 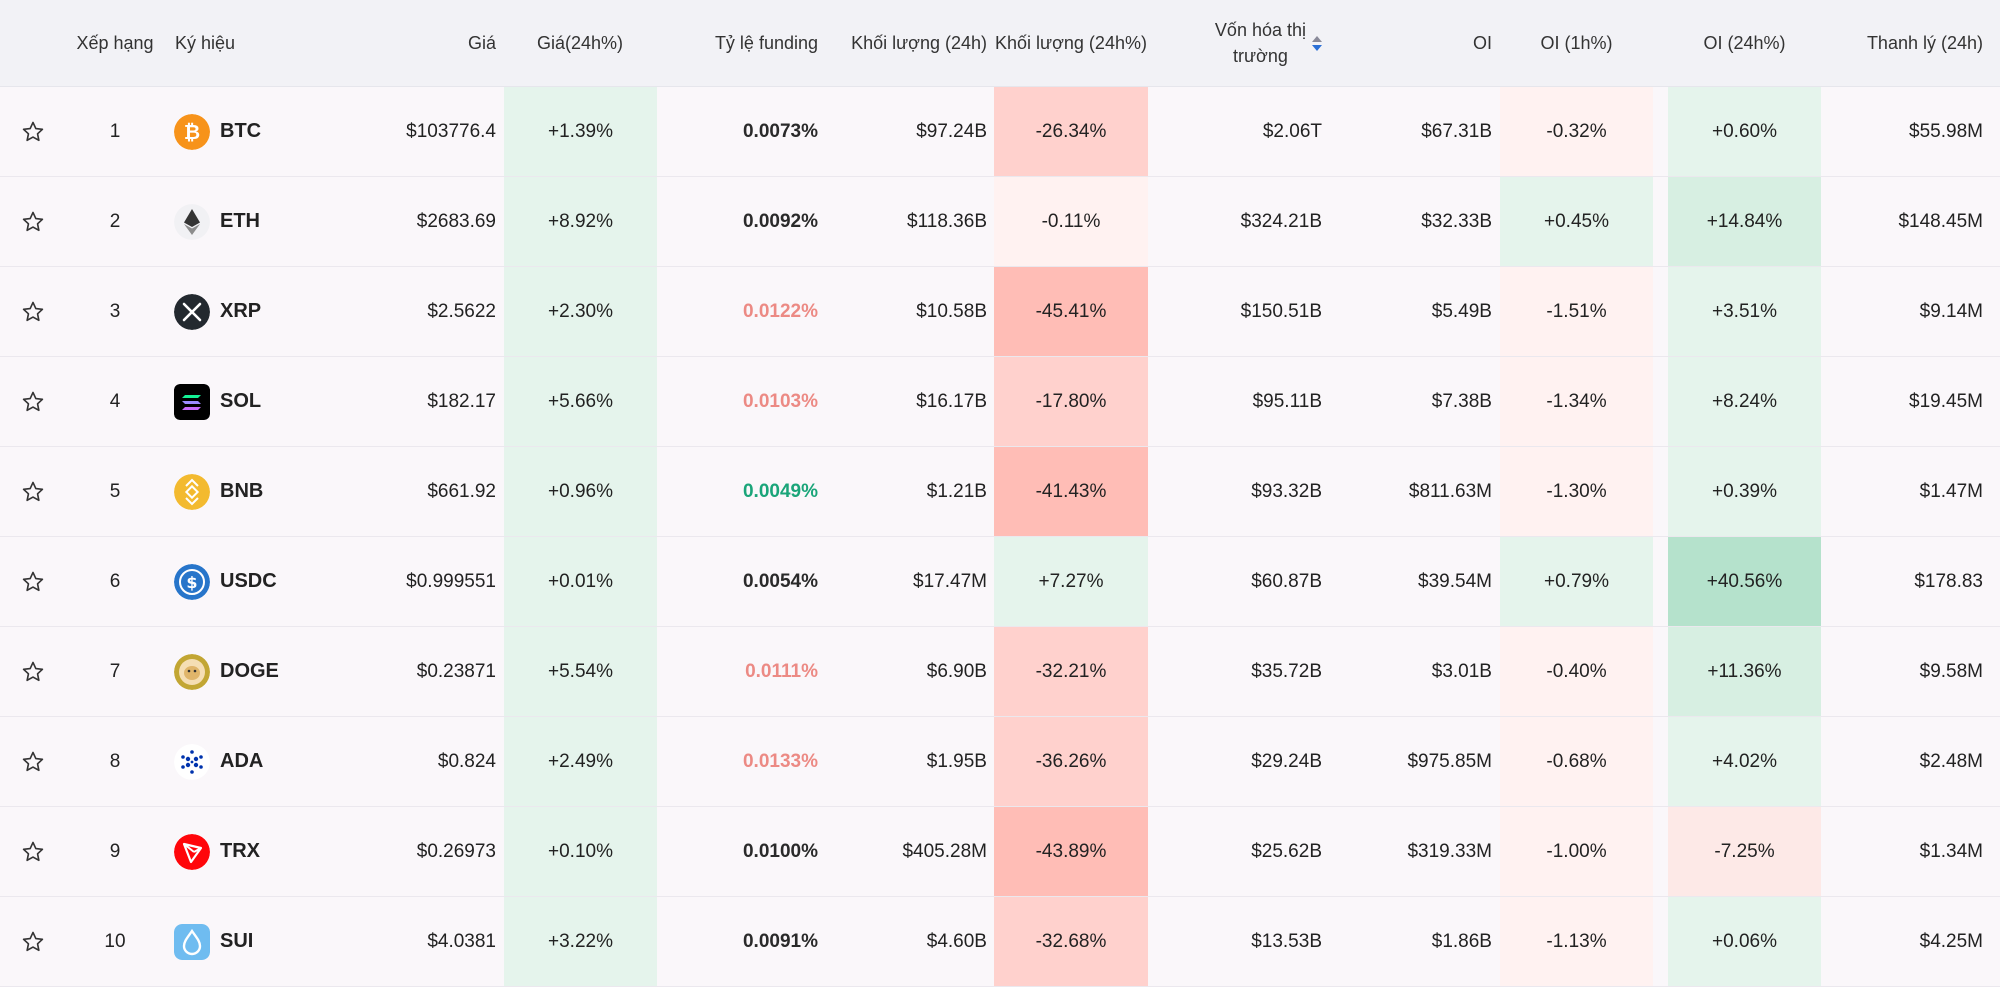 I want to click on symbol-cell: ETH, so click(x=254, y=221).